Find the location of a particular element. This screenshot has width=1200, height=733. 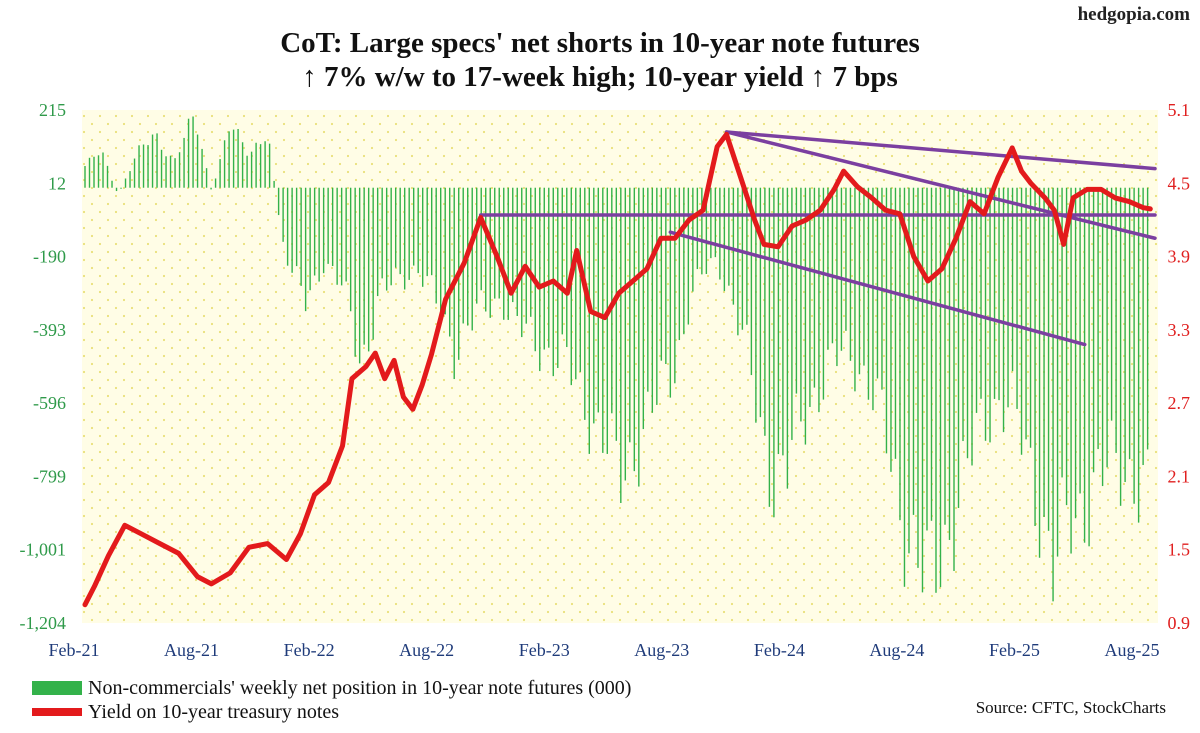

left-axis-ticks: 215 12 -190 -393 -596 -799 -1,001 -1,204 is located at coordinates (43, 366).